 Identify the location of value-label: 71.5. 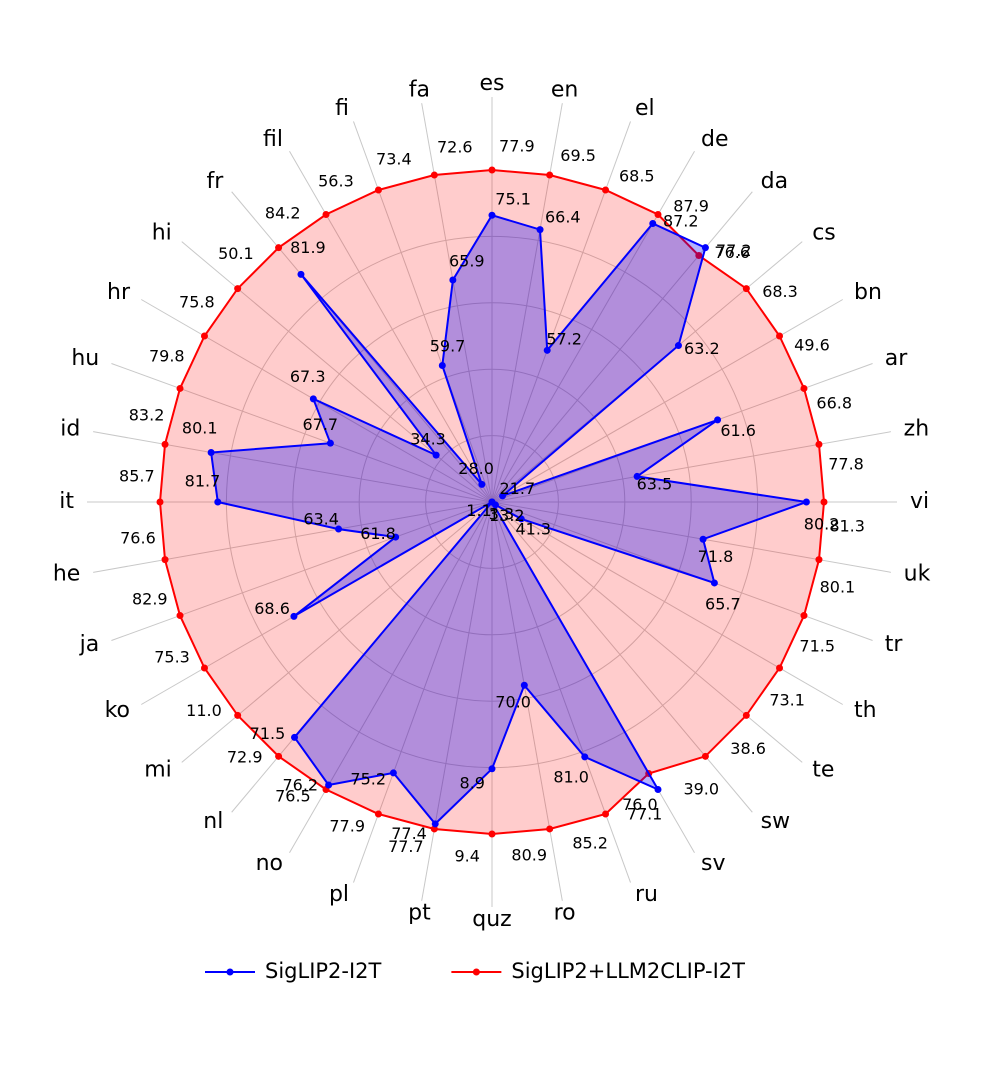
(268, 733).